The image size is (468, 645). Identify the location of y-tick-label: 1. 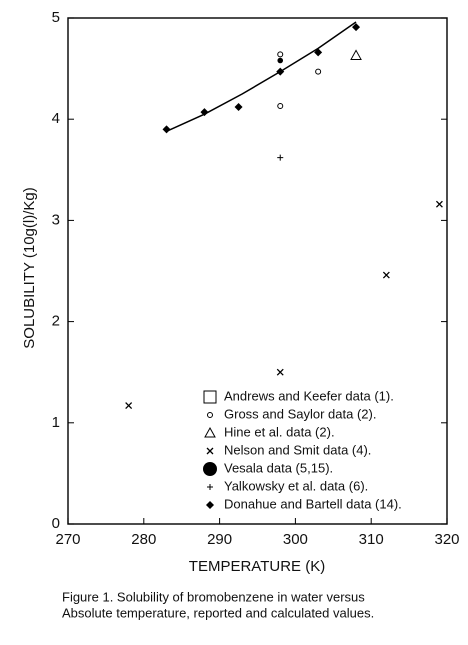
(56, 422).